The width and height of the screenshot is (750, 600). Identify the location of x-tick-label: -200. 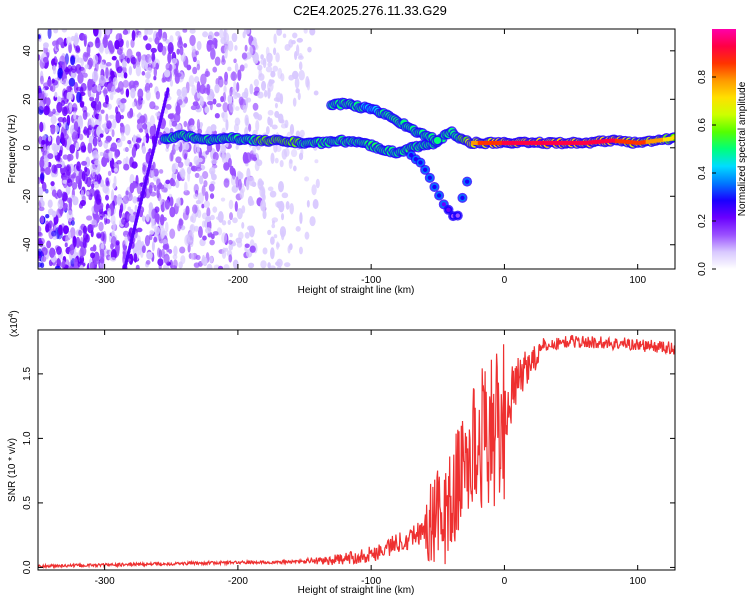
(238, 280).